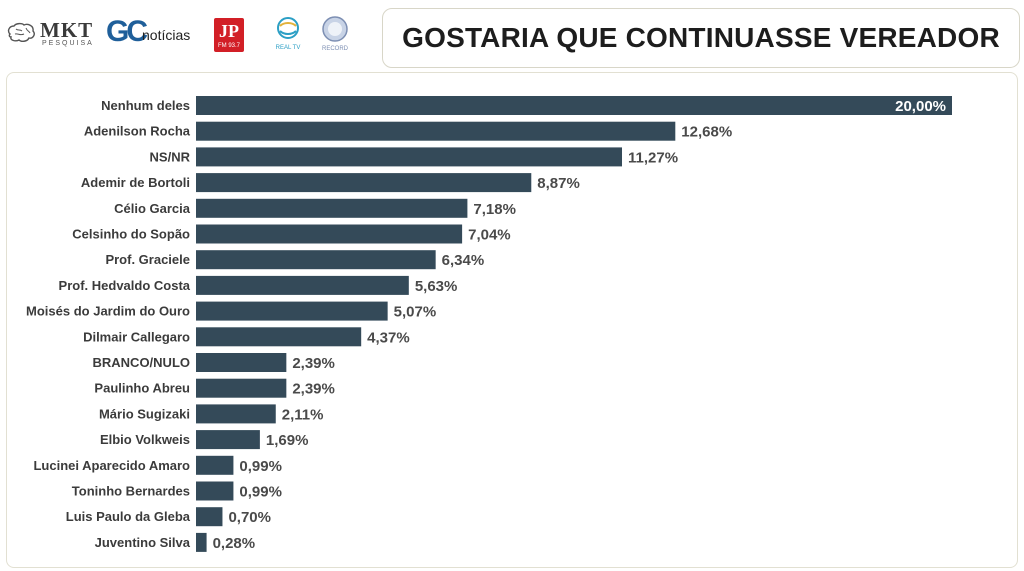 This screenshot has width=1024, height=571. What do you see at coordinates (653, 157) in the screenshot?
I see `value-label: 11,27%` at bounding box center [653, 157].